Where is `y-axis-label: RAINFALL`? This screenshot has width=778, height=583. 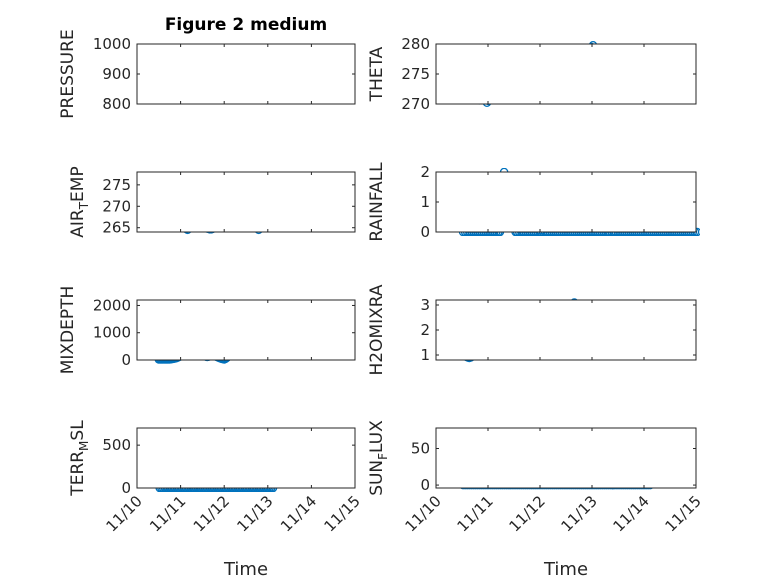 y-axis-label: RAINFALL is located at coordinates (377, 202).